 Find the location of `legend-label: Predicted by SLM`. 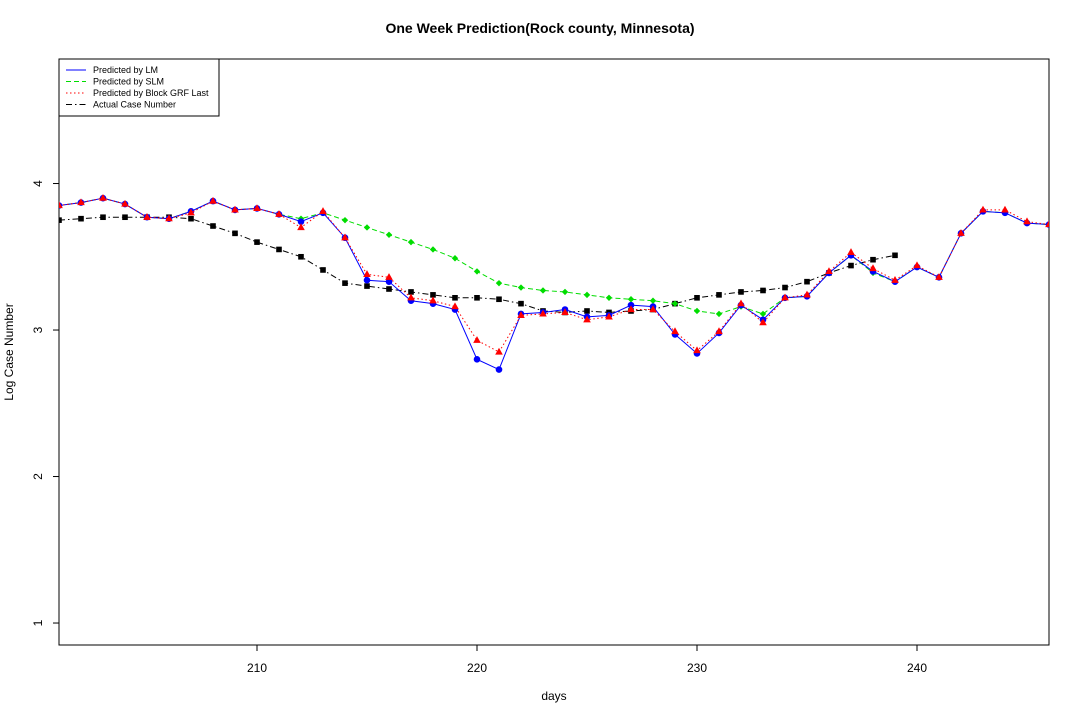

legend-label: Predicted by SLM is located at coordinates (128, 82).